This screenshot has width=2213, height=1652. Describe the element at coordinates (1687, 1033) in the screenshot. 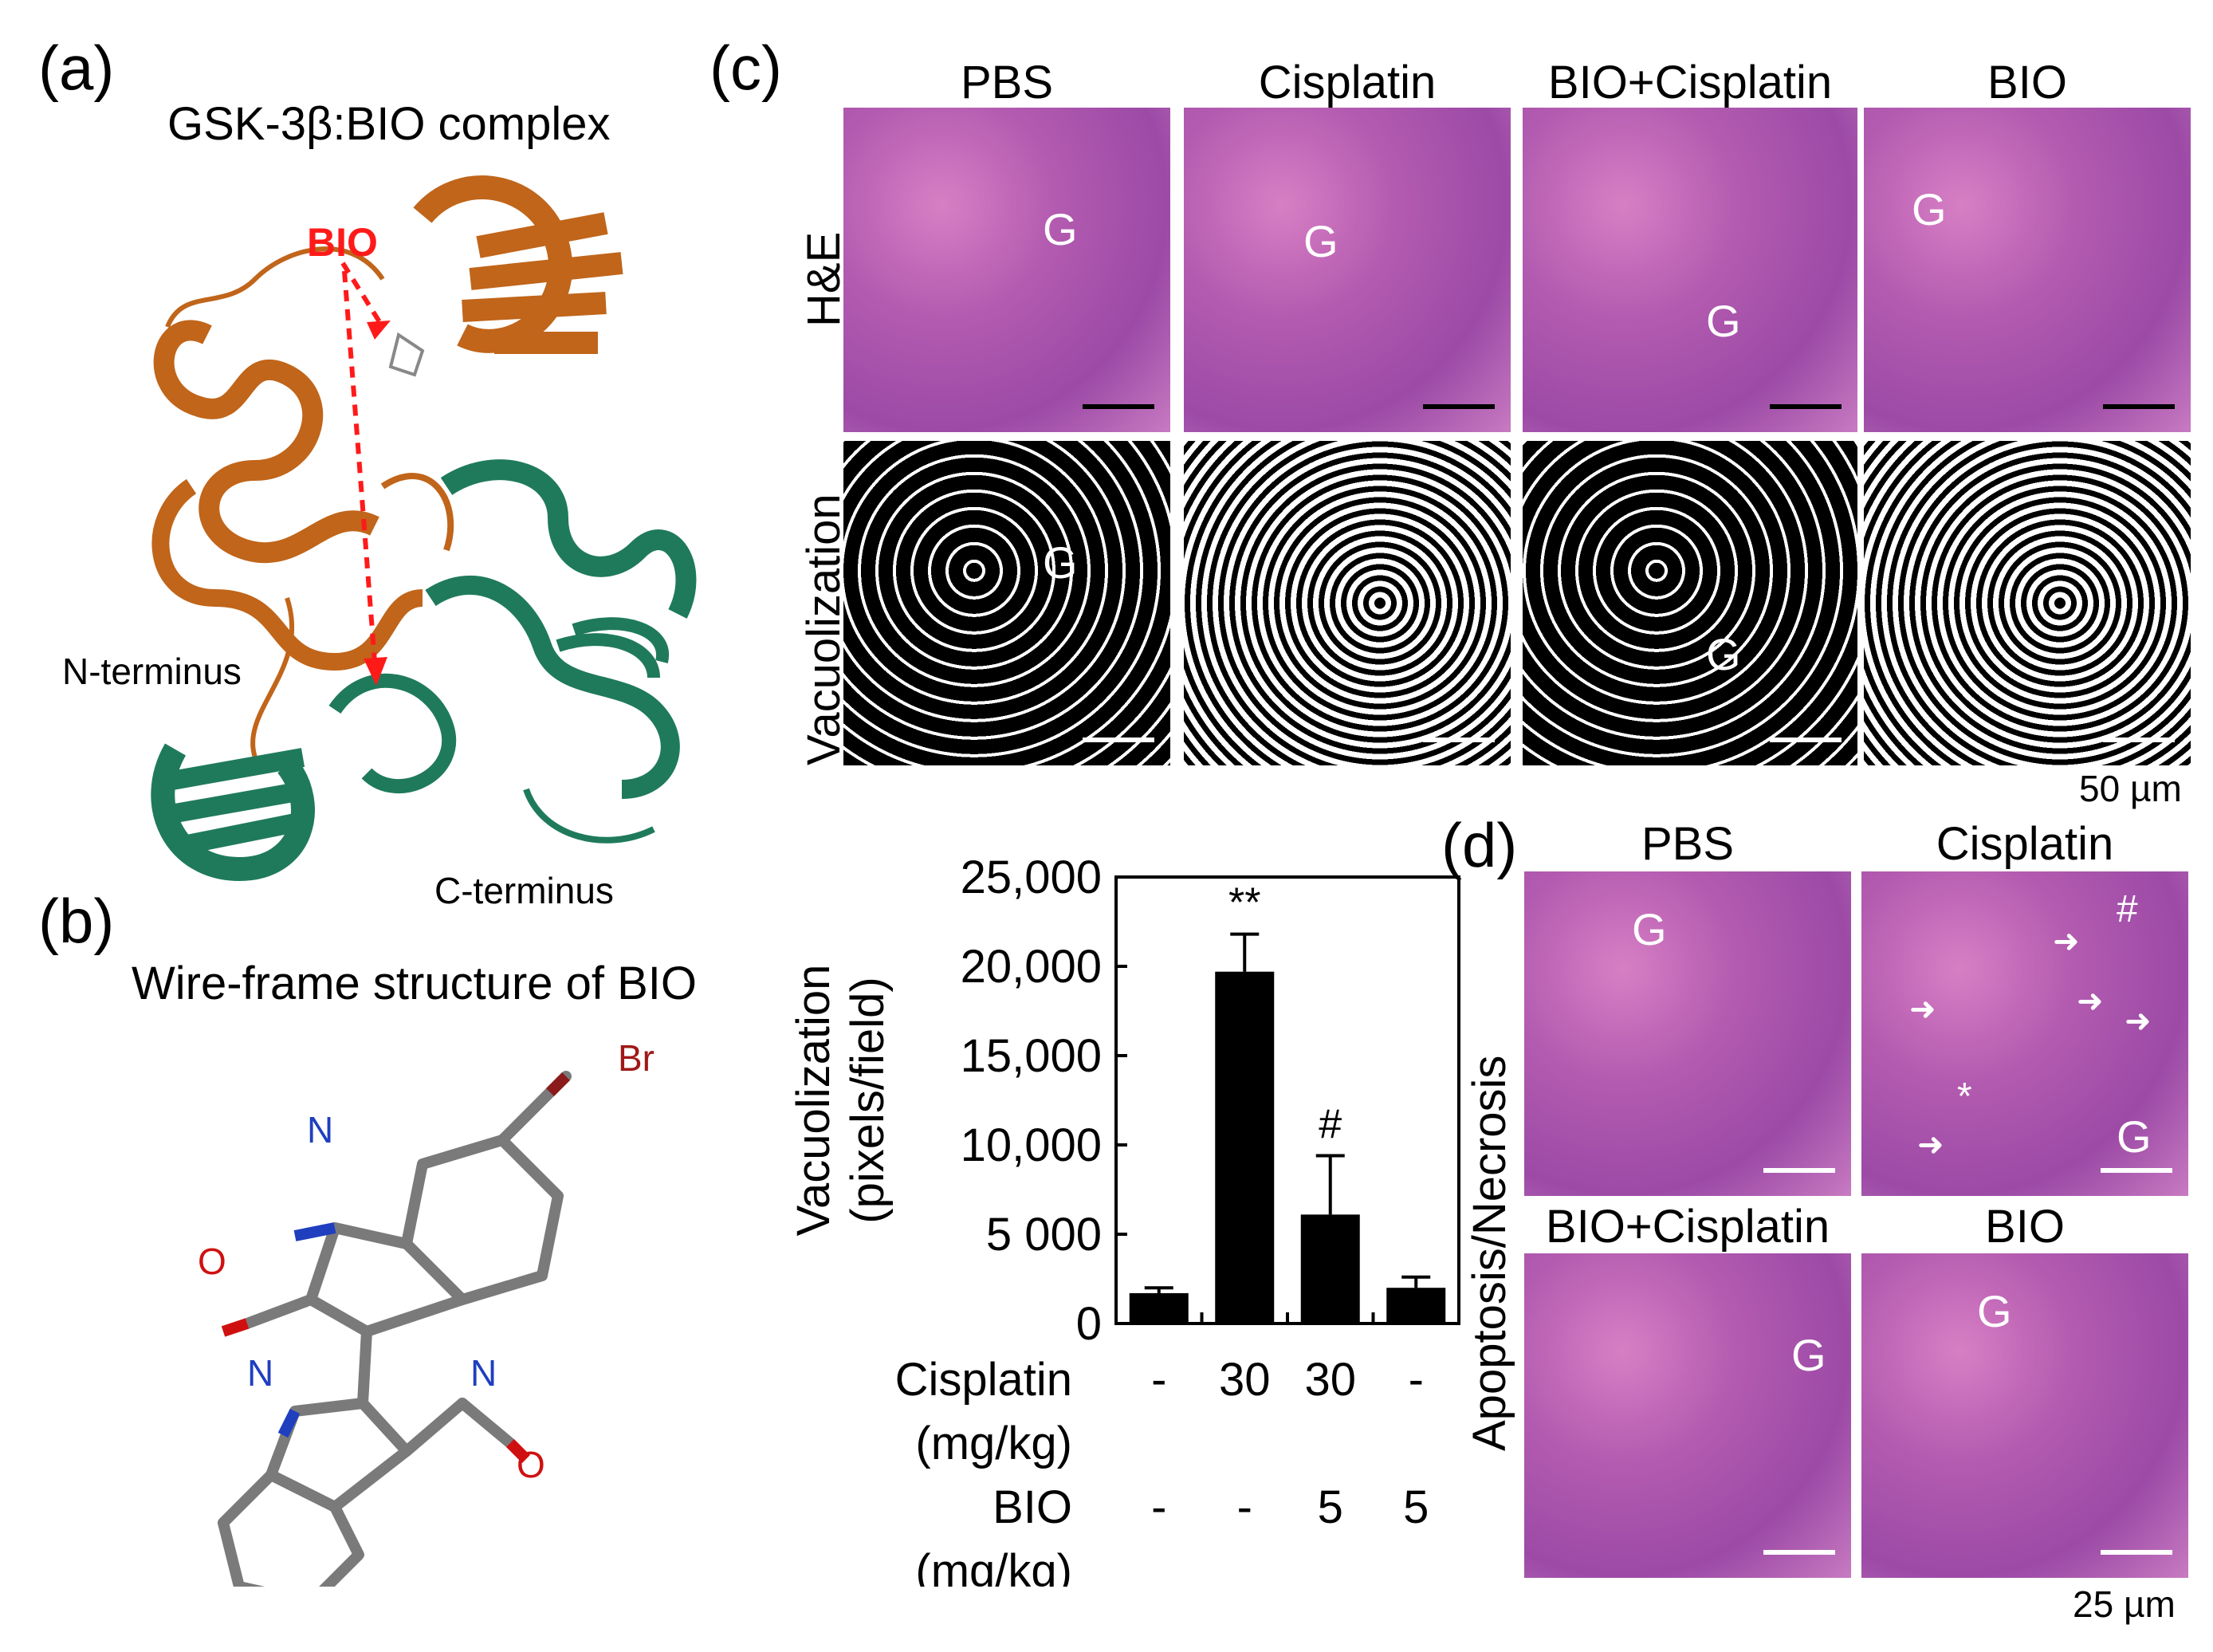

I see `d-image-pbs: G` at that location.